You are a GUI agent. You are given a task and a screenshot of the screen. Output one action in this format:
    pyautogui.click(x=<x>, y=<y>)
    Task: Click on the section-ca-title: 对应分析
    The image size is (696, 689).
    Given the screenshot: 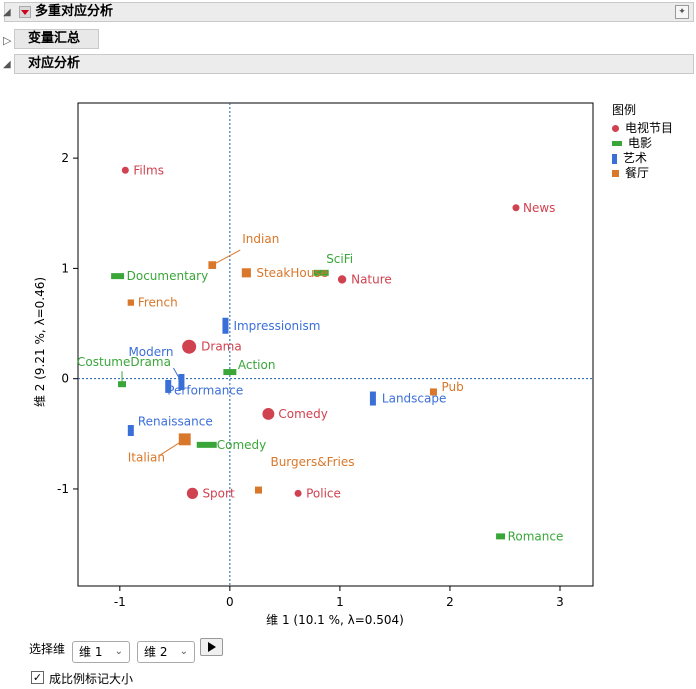 What is the action you would take?
    pyautogui.click(x=54, y=63)
    